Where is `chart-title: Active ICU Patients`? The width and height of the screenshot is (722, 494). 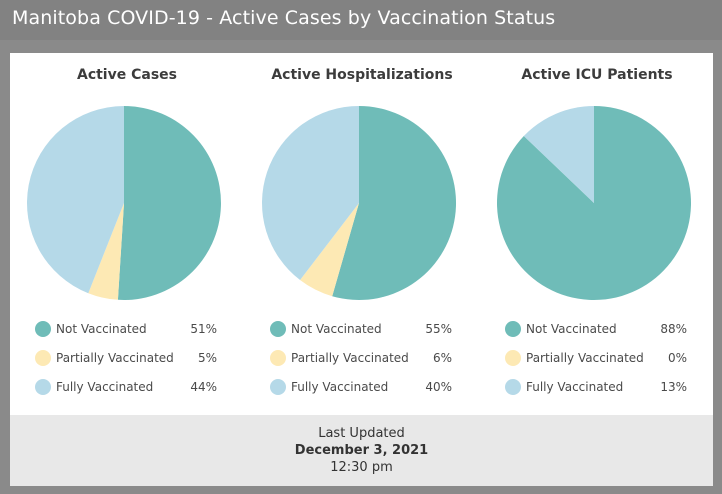 chart-title: Active ICU Patients is located at coordinates (597, 75).